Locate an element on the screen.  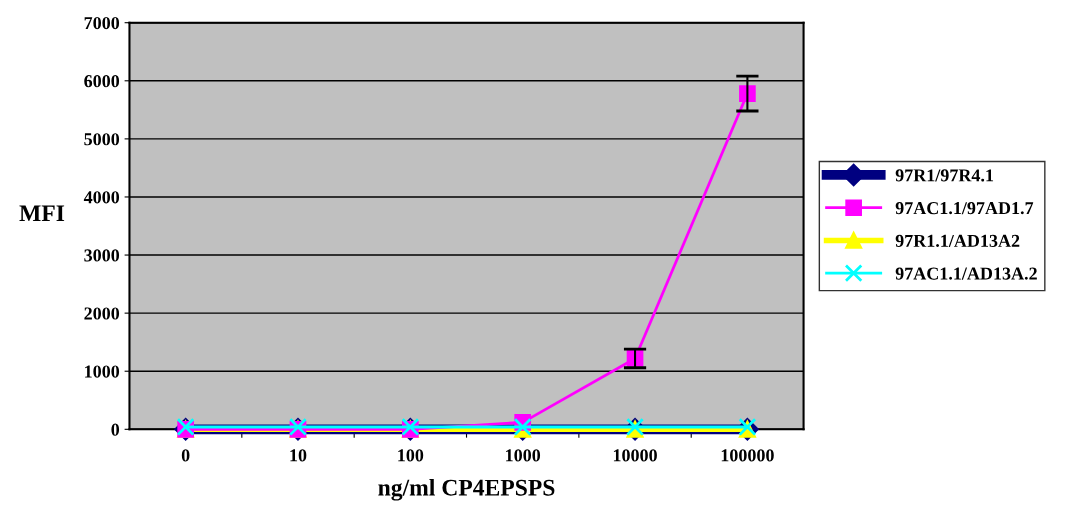
x-tick-label: 0 is located at coordinates (185, 455).